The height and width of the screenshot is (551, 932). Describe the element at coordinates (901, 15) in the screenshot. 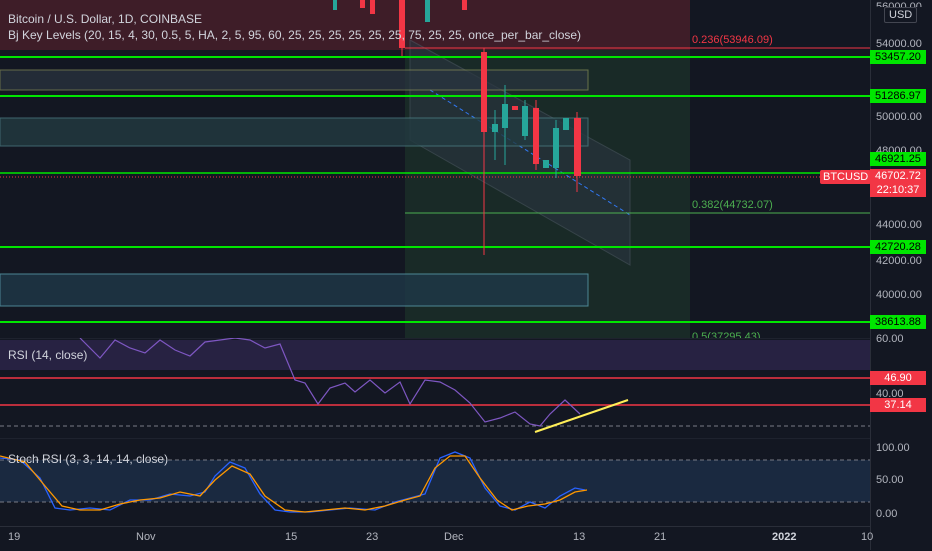

I see `currency-button: USD` at that location.